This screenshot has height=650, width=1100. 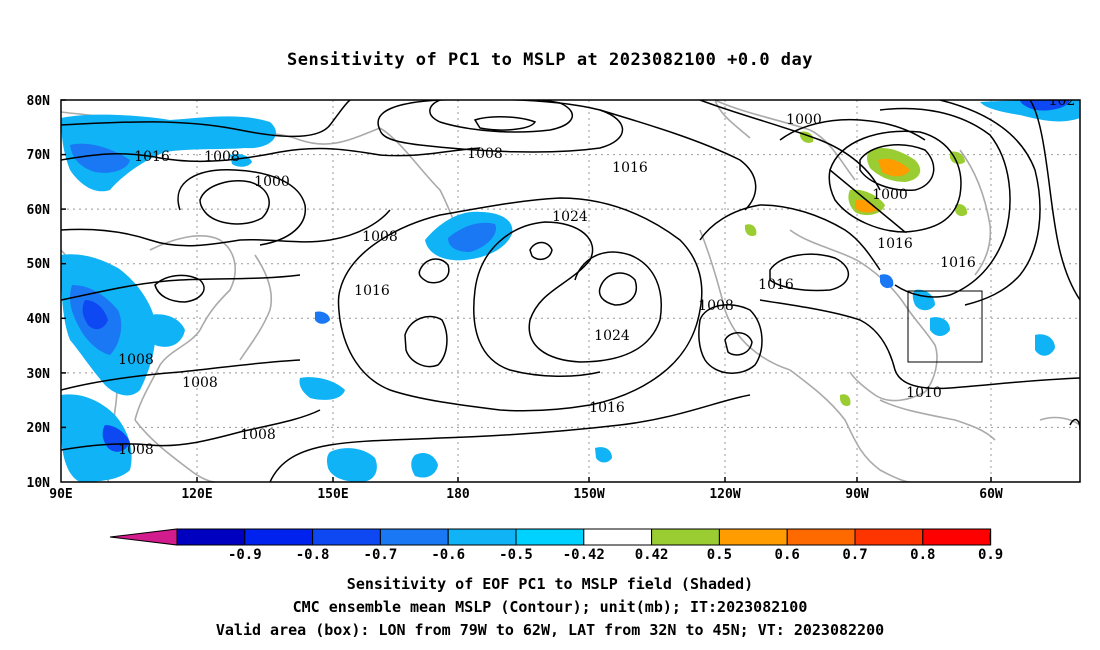 What do you see at coordinates (60, 494) in the screenshot?
I see `lon-label: 90E` at bounding box center [60, 494].